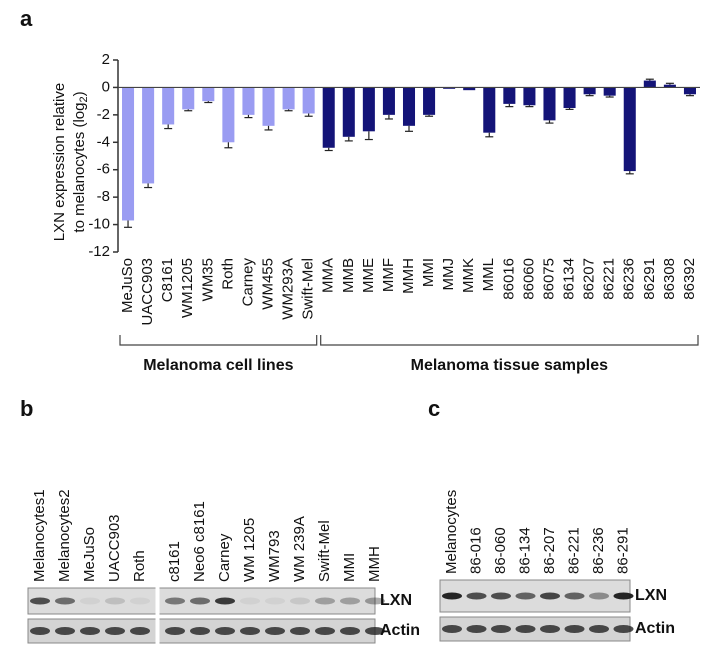 The width and height of the screenshot is (714, 662). Describe the element at coordinates (207, 279) in the screenshot. I see `x-tick-label: WM35` at that location.